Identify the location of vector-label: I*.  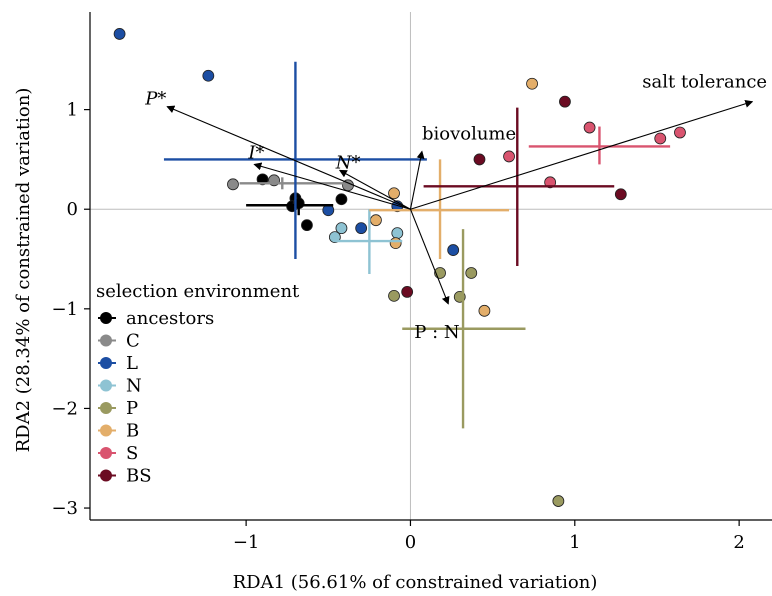
(255, 152).